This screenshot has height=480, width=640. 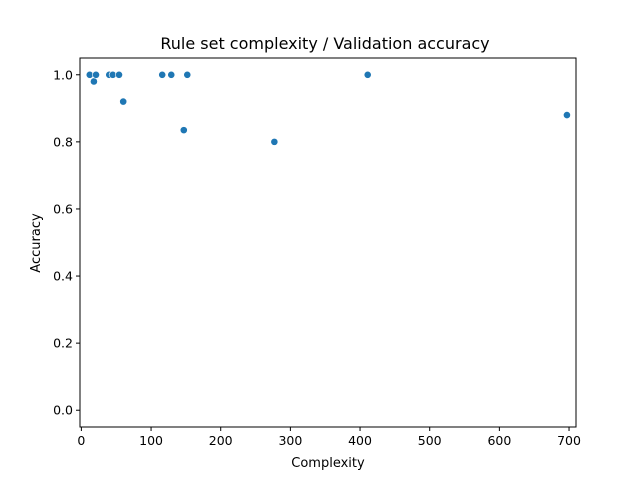 I want to click on y-tick-label: 0.4, so click(x=63, y=276).